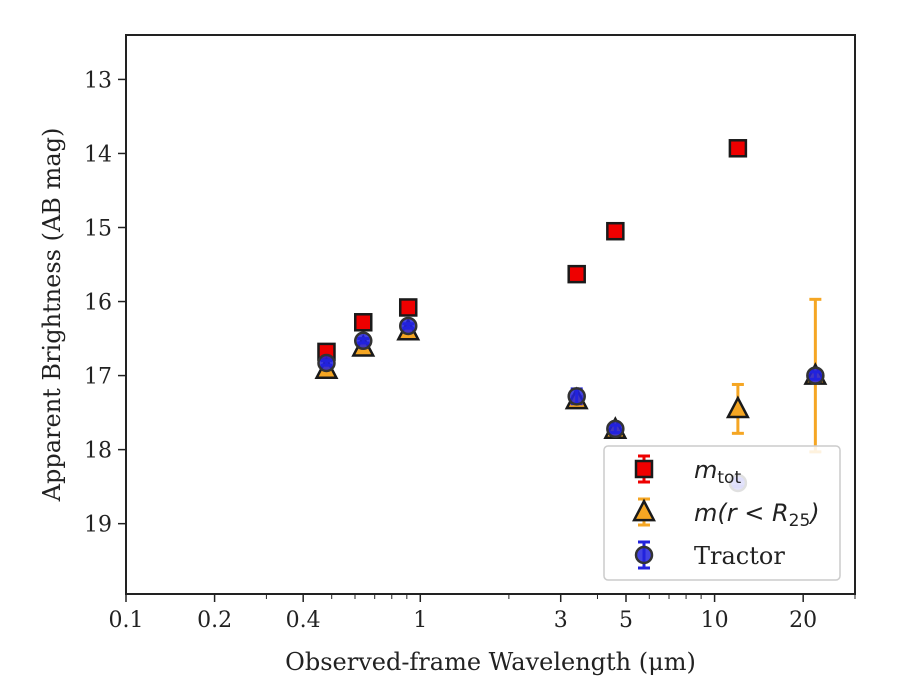  What do you see at coordinates (98, 154) in the screenshot?
I see `y-tick-label: 14` at bounding box center [98, 154].